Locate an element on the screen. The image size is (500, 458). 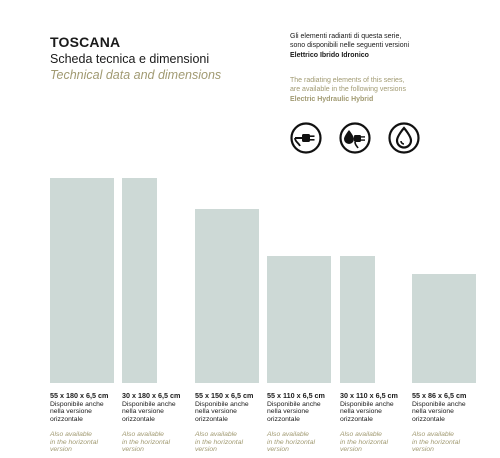
versions-list-italian: Elettrico Ibrido Idronico is located at coordinates (329, 55).